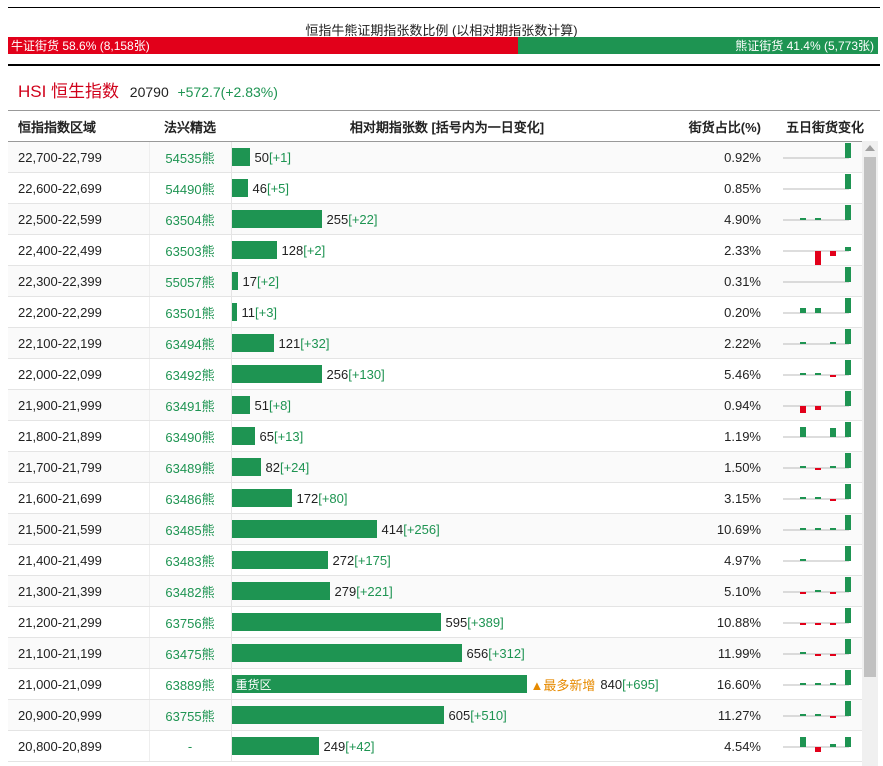 This screenshot has height=766, width=883. Describe the element at coordinates (718, 622) in the screenshot. I see `share-cell: 10.88%` at that location.